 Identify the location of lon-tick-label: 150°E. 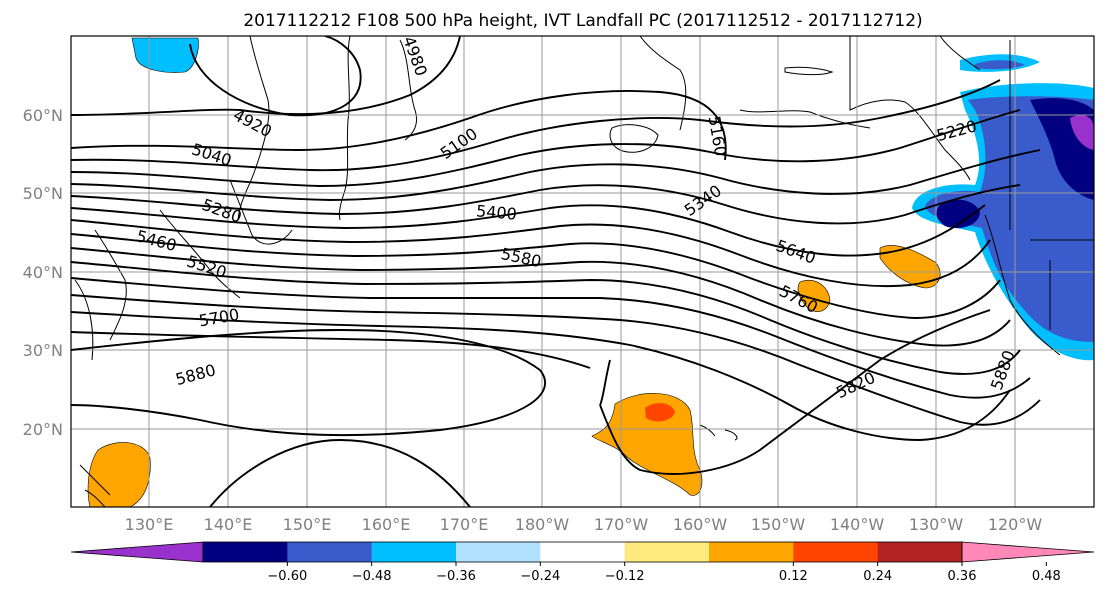
(307, 524).